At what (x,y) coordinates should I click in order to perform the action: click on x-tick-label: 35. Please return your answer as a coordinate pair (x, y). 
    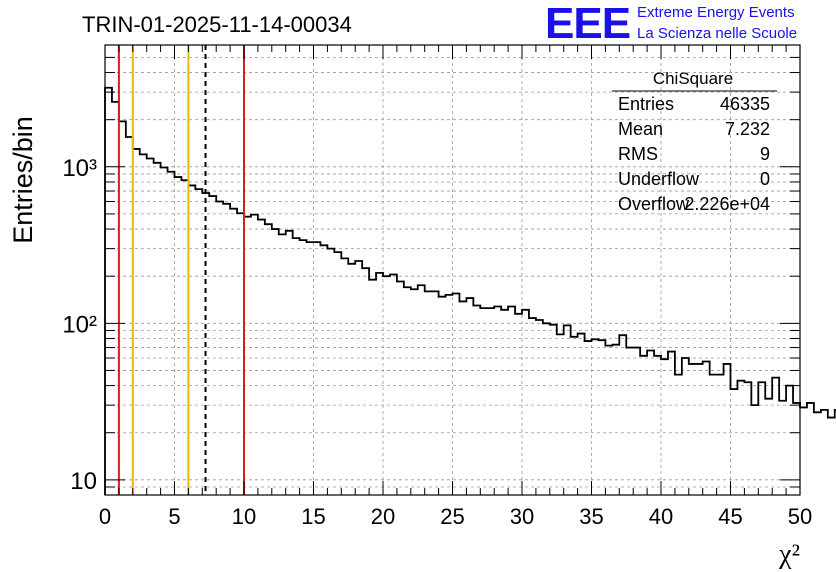
    Looking at the image, I should click on (591, 516).